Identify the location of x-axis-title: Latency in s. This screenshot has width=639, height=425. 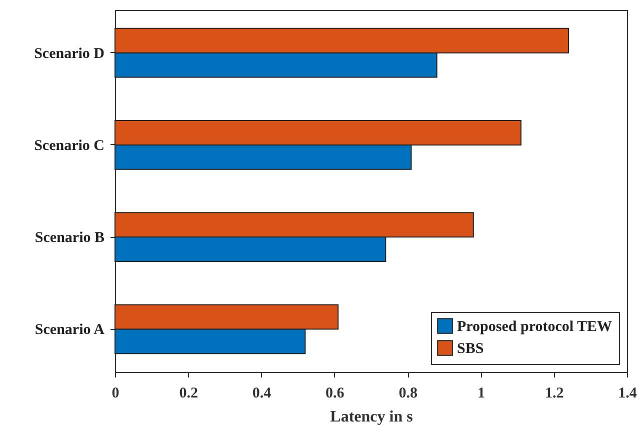
(371, 416).